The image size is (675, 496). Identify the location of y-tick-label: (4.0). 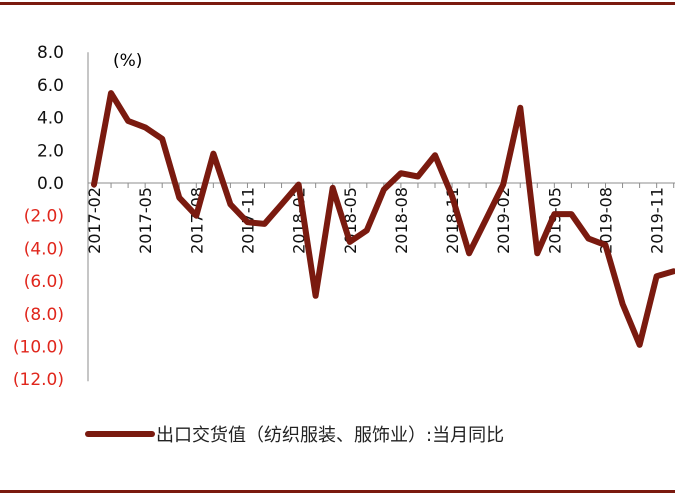
(44, 249).